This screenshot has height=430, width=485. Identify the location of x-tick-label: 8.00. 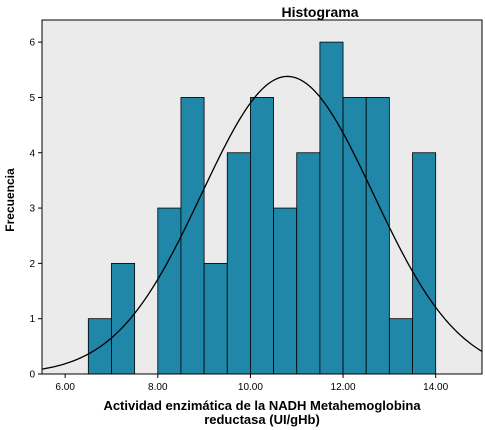
(158, 387).